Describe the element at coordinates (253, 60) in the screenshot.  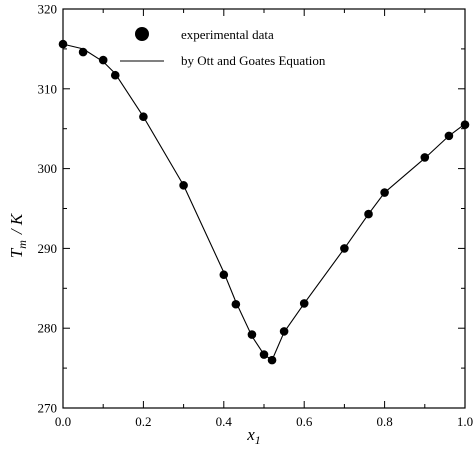
I see `legend-label-fit: by Ott and Goates Equation` at that location.